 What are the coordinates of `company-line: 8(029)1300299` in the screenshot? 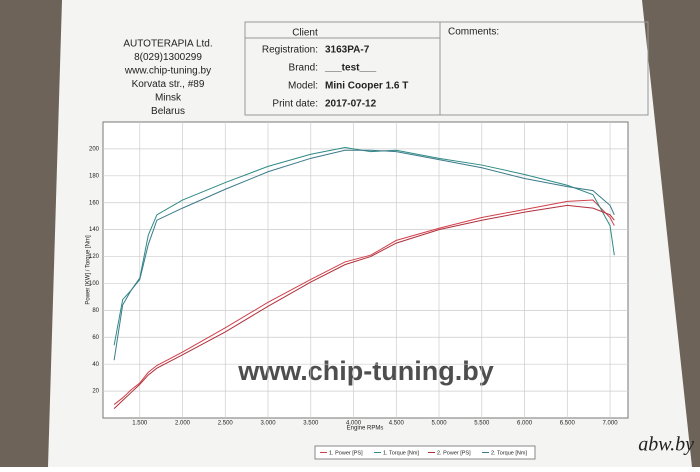 It's located at (168, 57).